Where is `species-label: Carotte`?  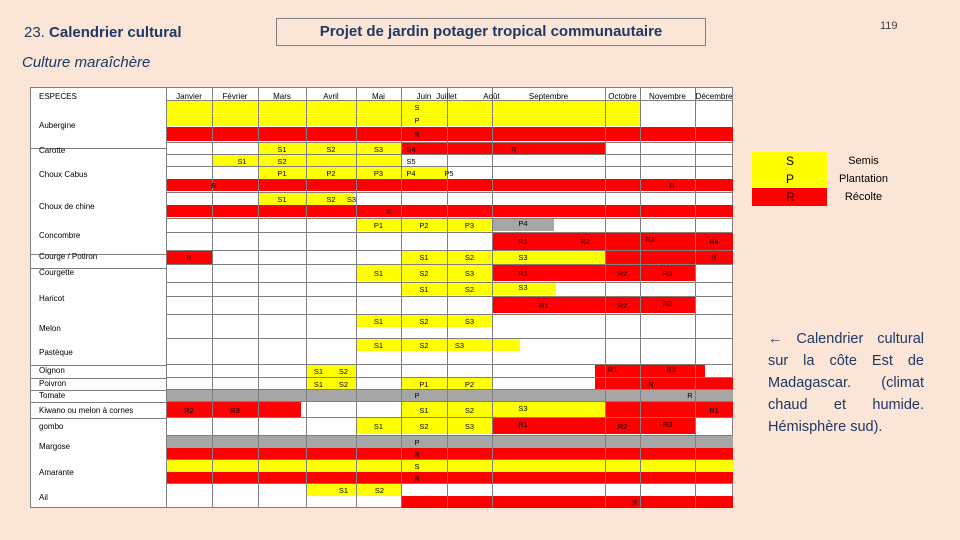
species-label: Carotte is located at coordinates (52, 150).